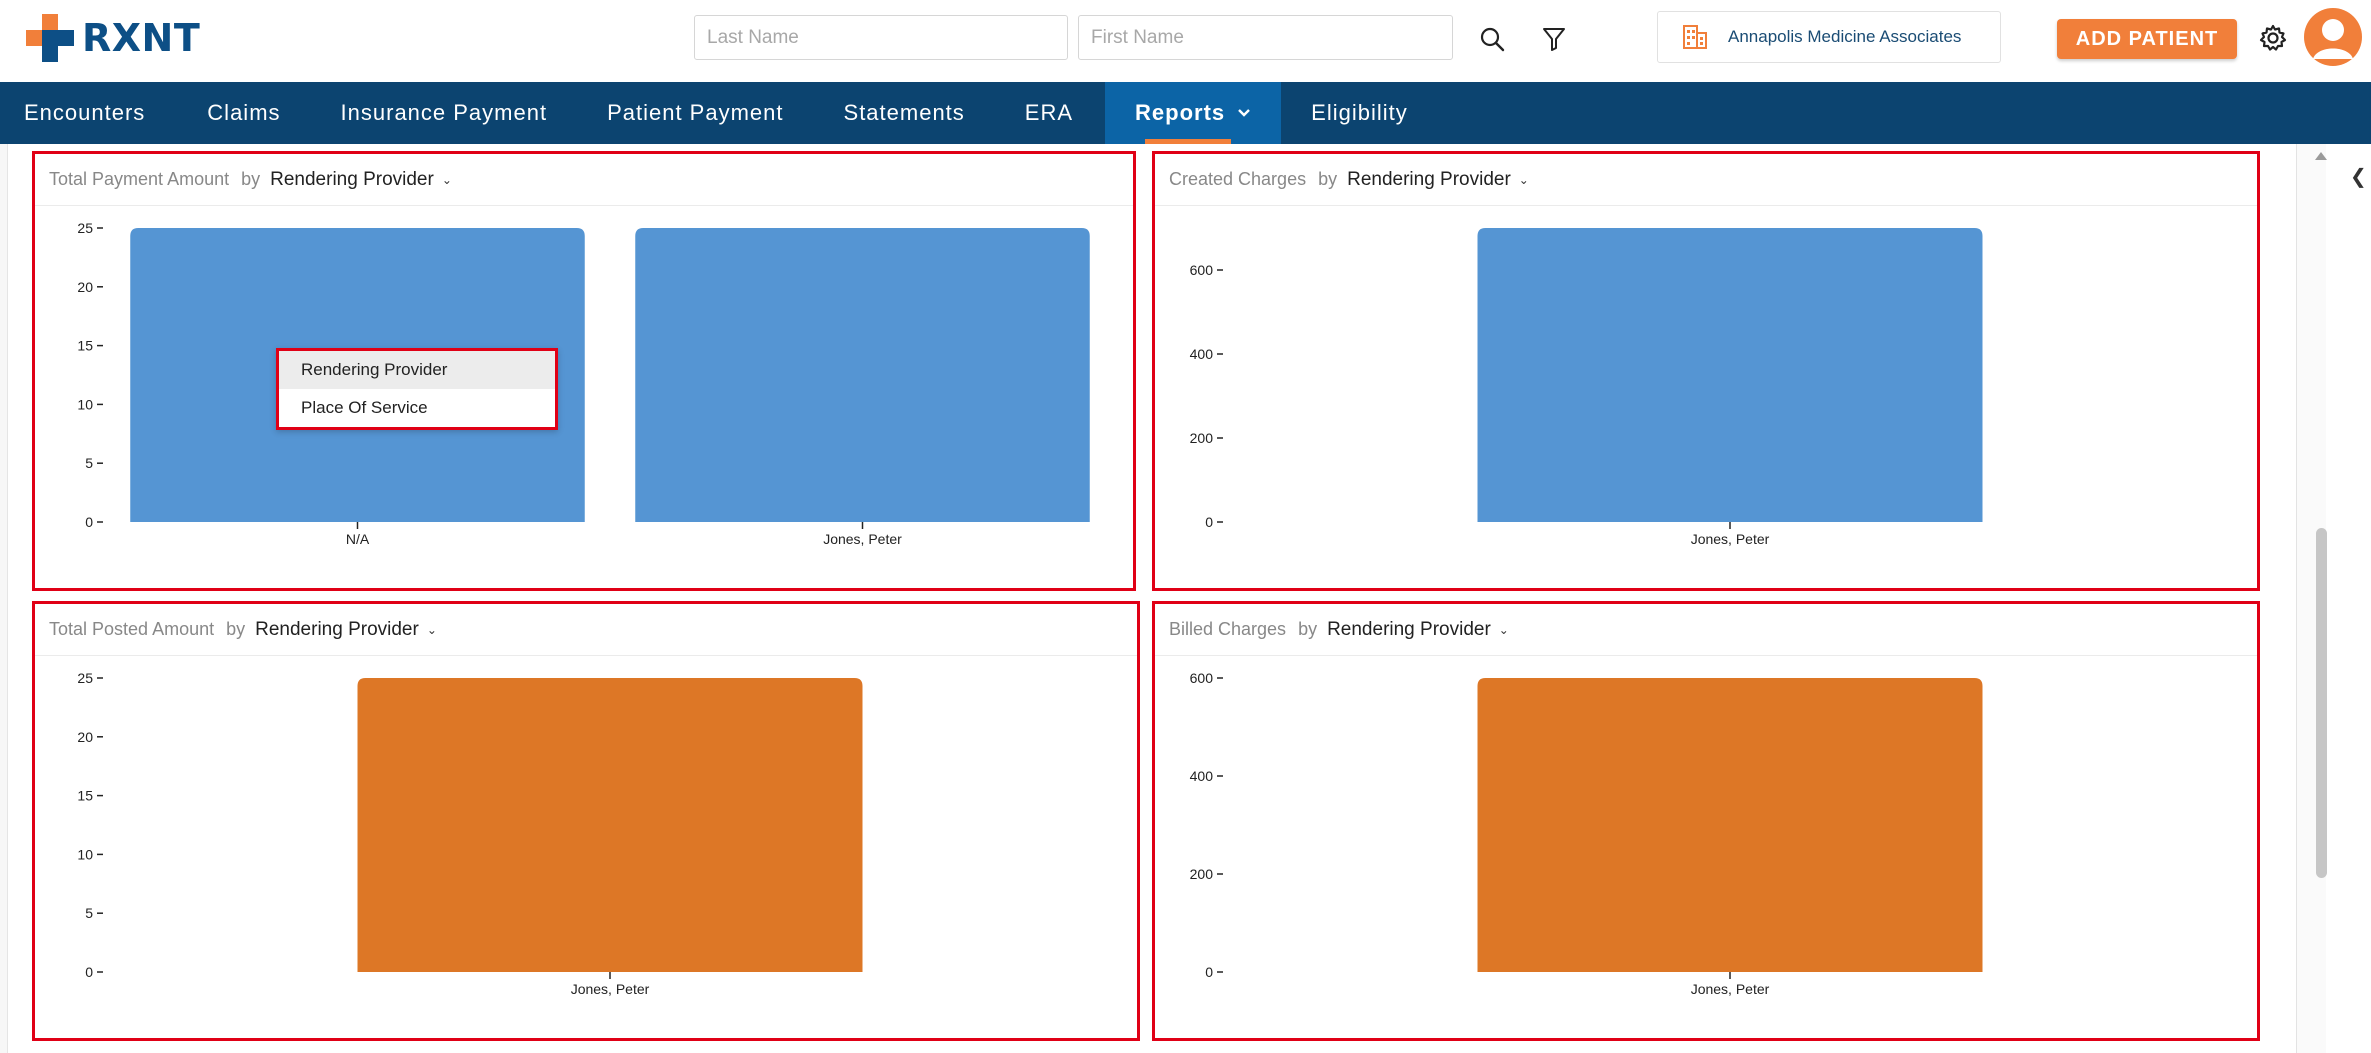 This screenshot has height=1053, width=2371. I want to click on chevron-down-icon, so click(1244, 113).